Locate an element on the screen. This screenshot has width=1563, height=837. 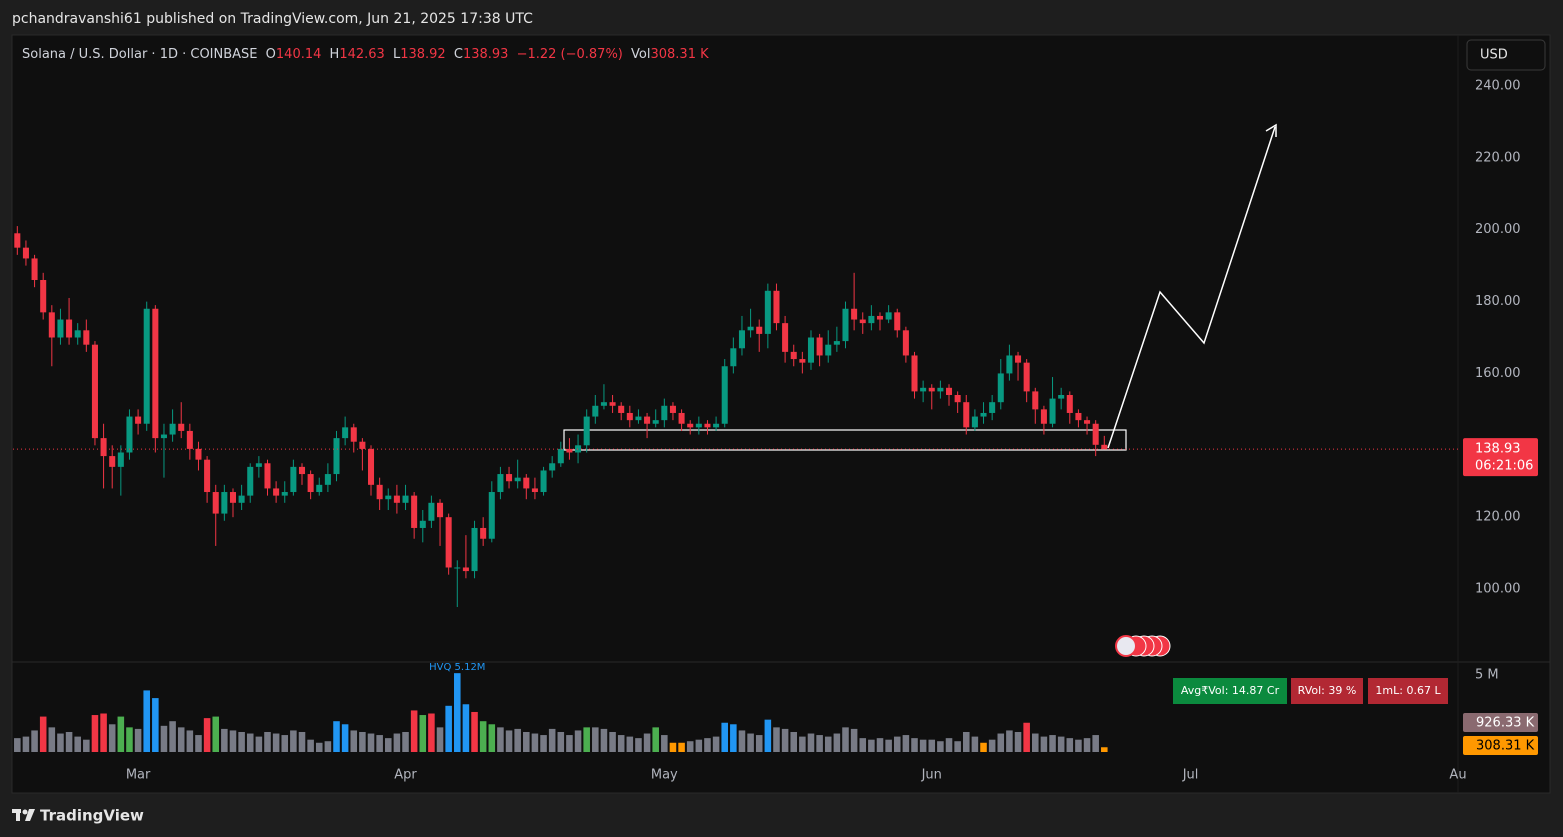
symbol-title: Solana / U.S. Dollar · 1D · COINBASE is located at coordinates (140, 54).